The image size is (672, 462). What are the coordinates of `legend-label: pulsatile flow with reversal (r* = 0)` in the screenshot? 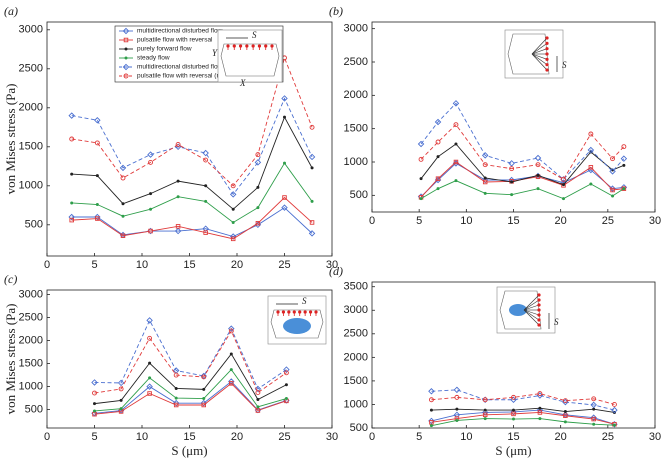 It's located at (185, 76).